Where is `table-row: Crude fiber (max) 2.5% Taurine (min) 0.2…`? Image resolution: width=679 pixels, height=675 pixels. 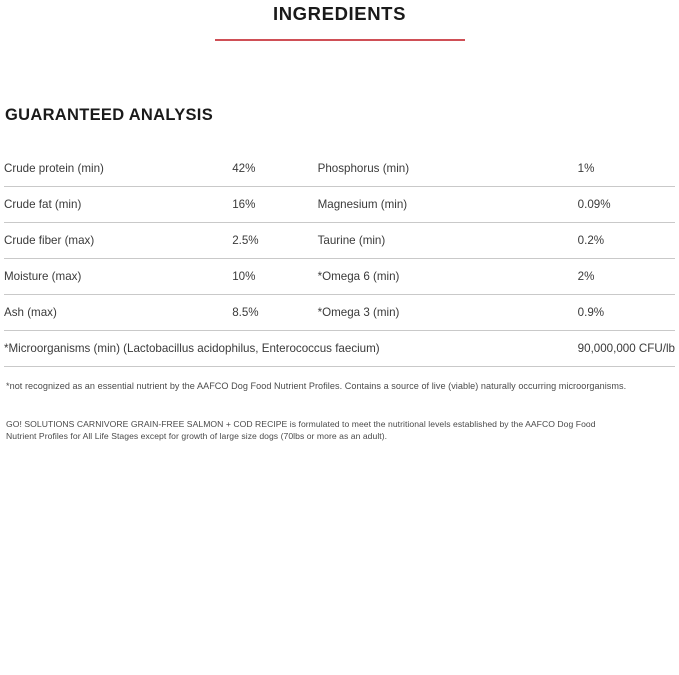 table-row: Crude fiber (max) 2.5% Taurine (min) 0.2… is located at coordinates (339, 240).